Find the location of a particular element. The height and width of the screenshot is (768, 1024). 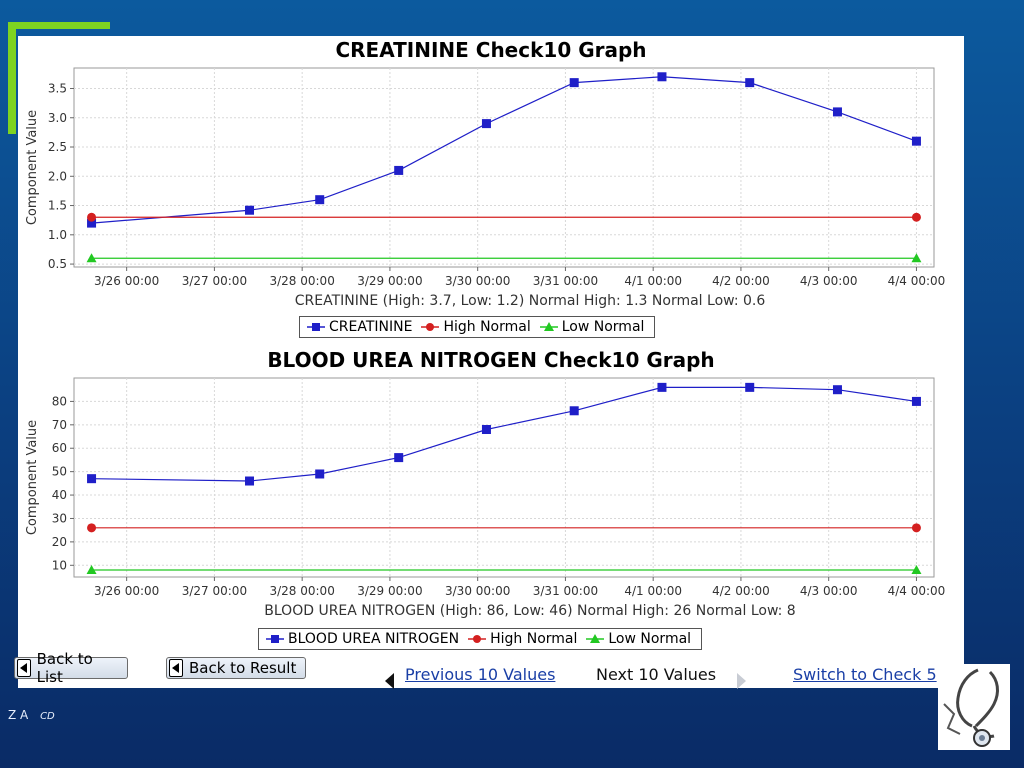

previous-arrow-icon is located at coordinates (390, 681).